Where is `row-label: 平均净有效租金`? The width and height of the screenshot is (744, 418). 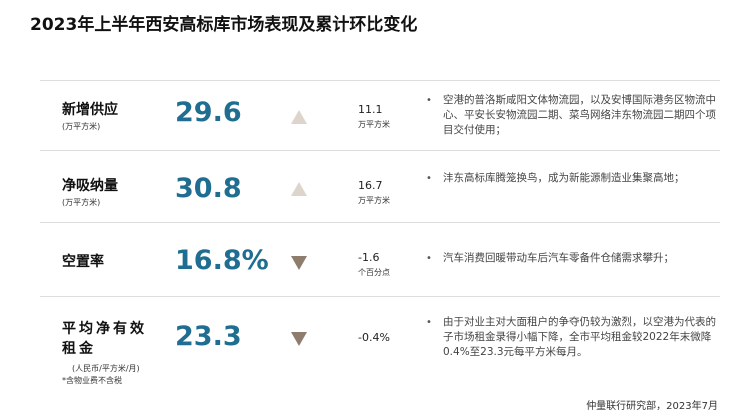 row-label: 平均净有效租金 is located at coordinates (104, 339).